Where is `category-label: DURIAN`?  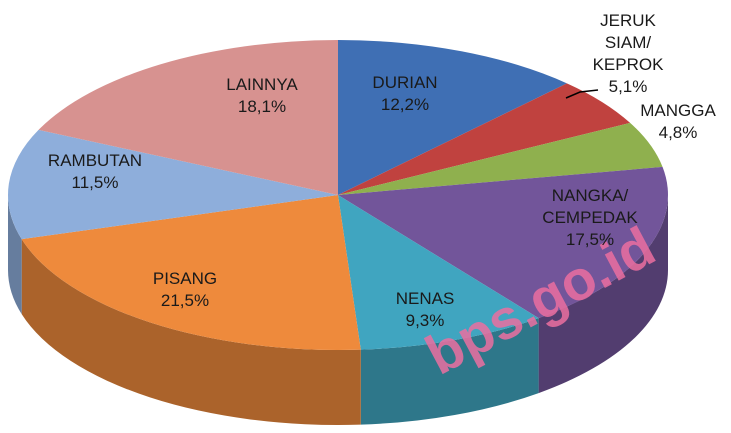 category-label: DURIAN is located at coordinates (405, 82).